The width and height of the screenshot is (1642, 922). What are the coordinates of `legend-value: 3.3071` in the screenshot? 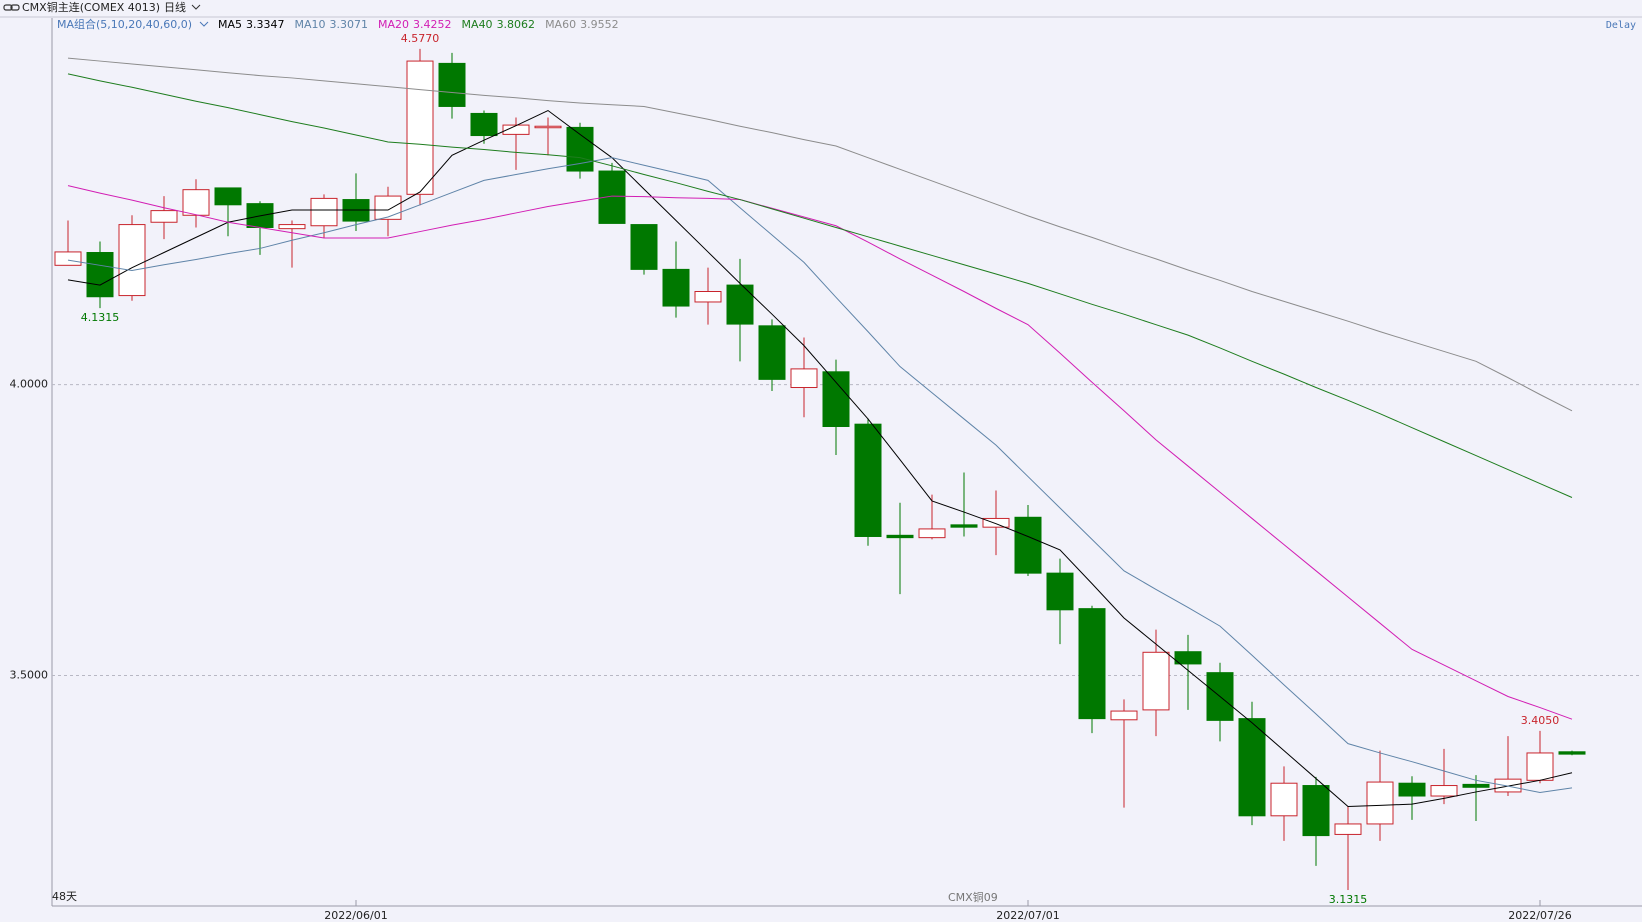 It's located at (349, 24).